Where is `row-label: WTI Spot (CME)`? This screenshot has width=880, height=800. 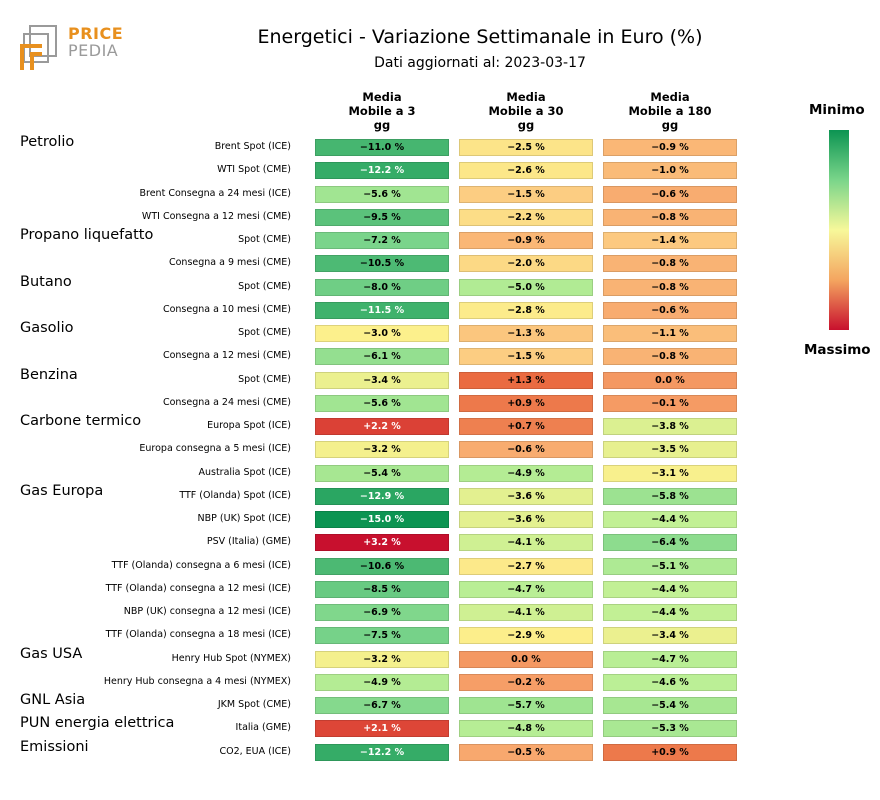
row-label: WTI Spot (CME) is located at coordinates (254, 170).